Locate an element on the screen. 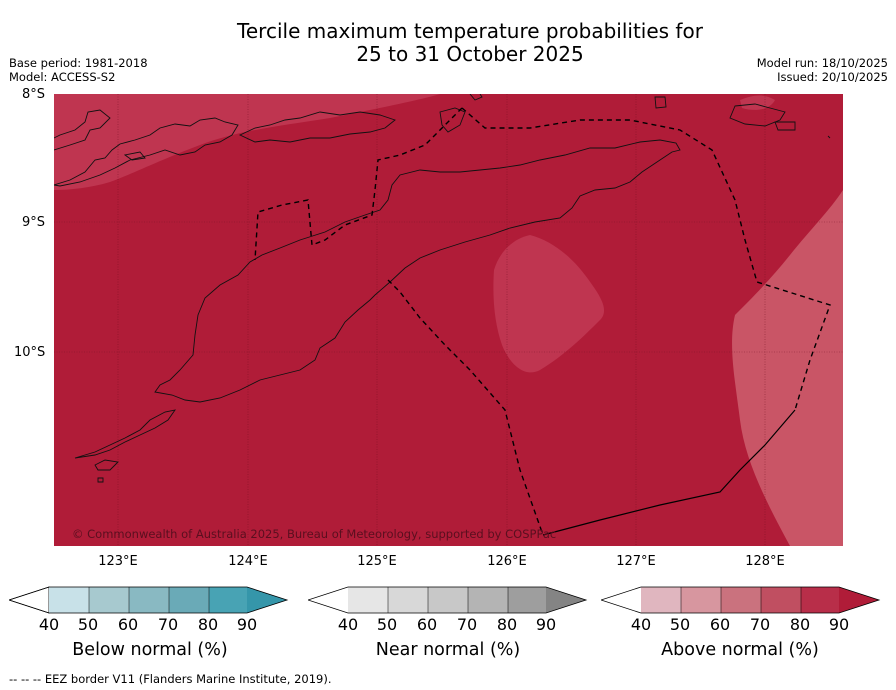 The height and width of the screenshot is (690, 896). model-text: Model: ACCESS-S2 is located at coordinates (62, 77).